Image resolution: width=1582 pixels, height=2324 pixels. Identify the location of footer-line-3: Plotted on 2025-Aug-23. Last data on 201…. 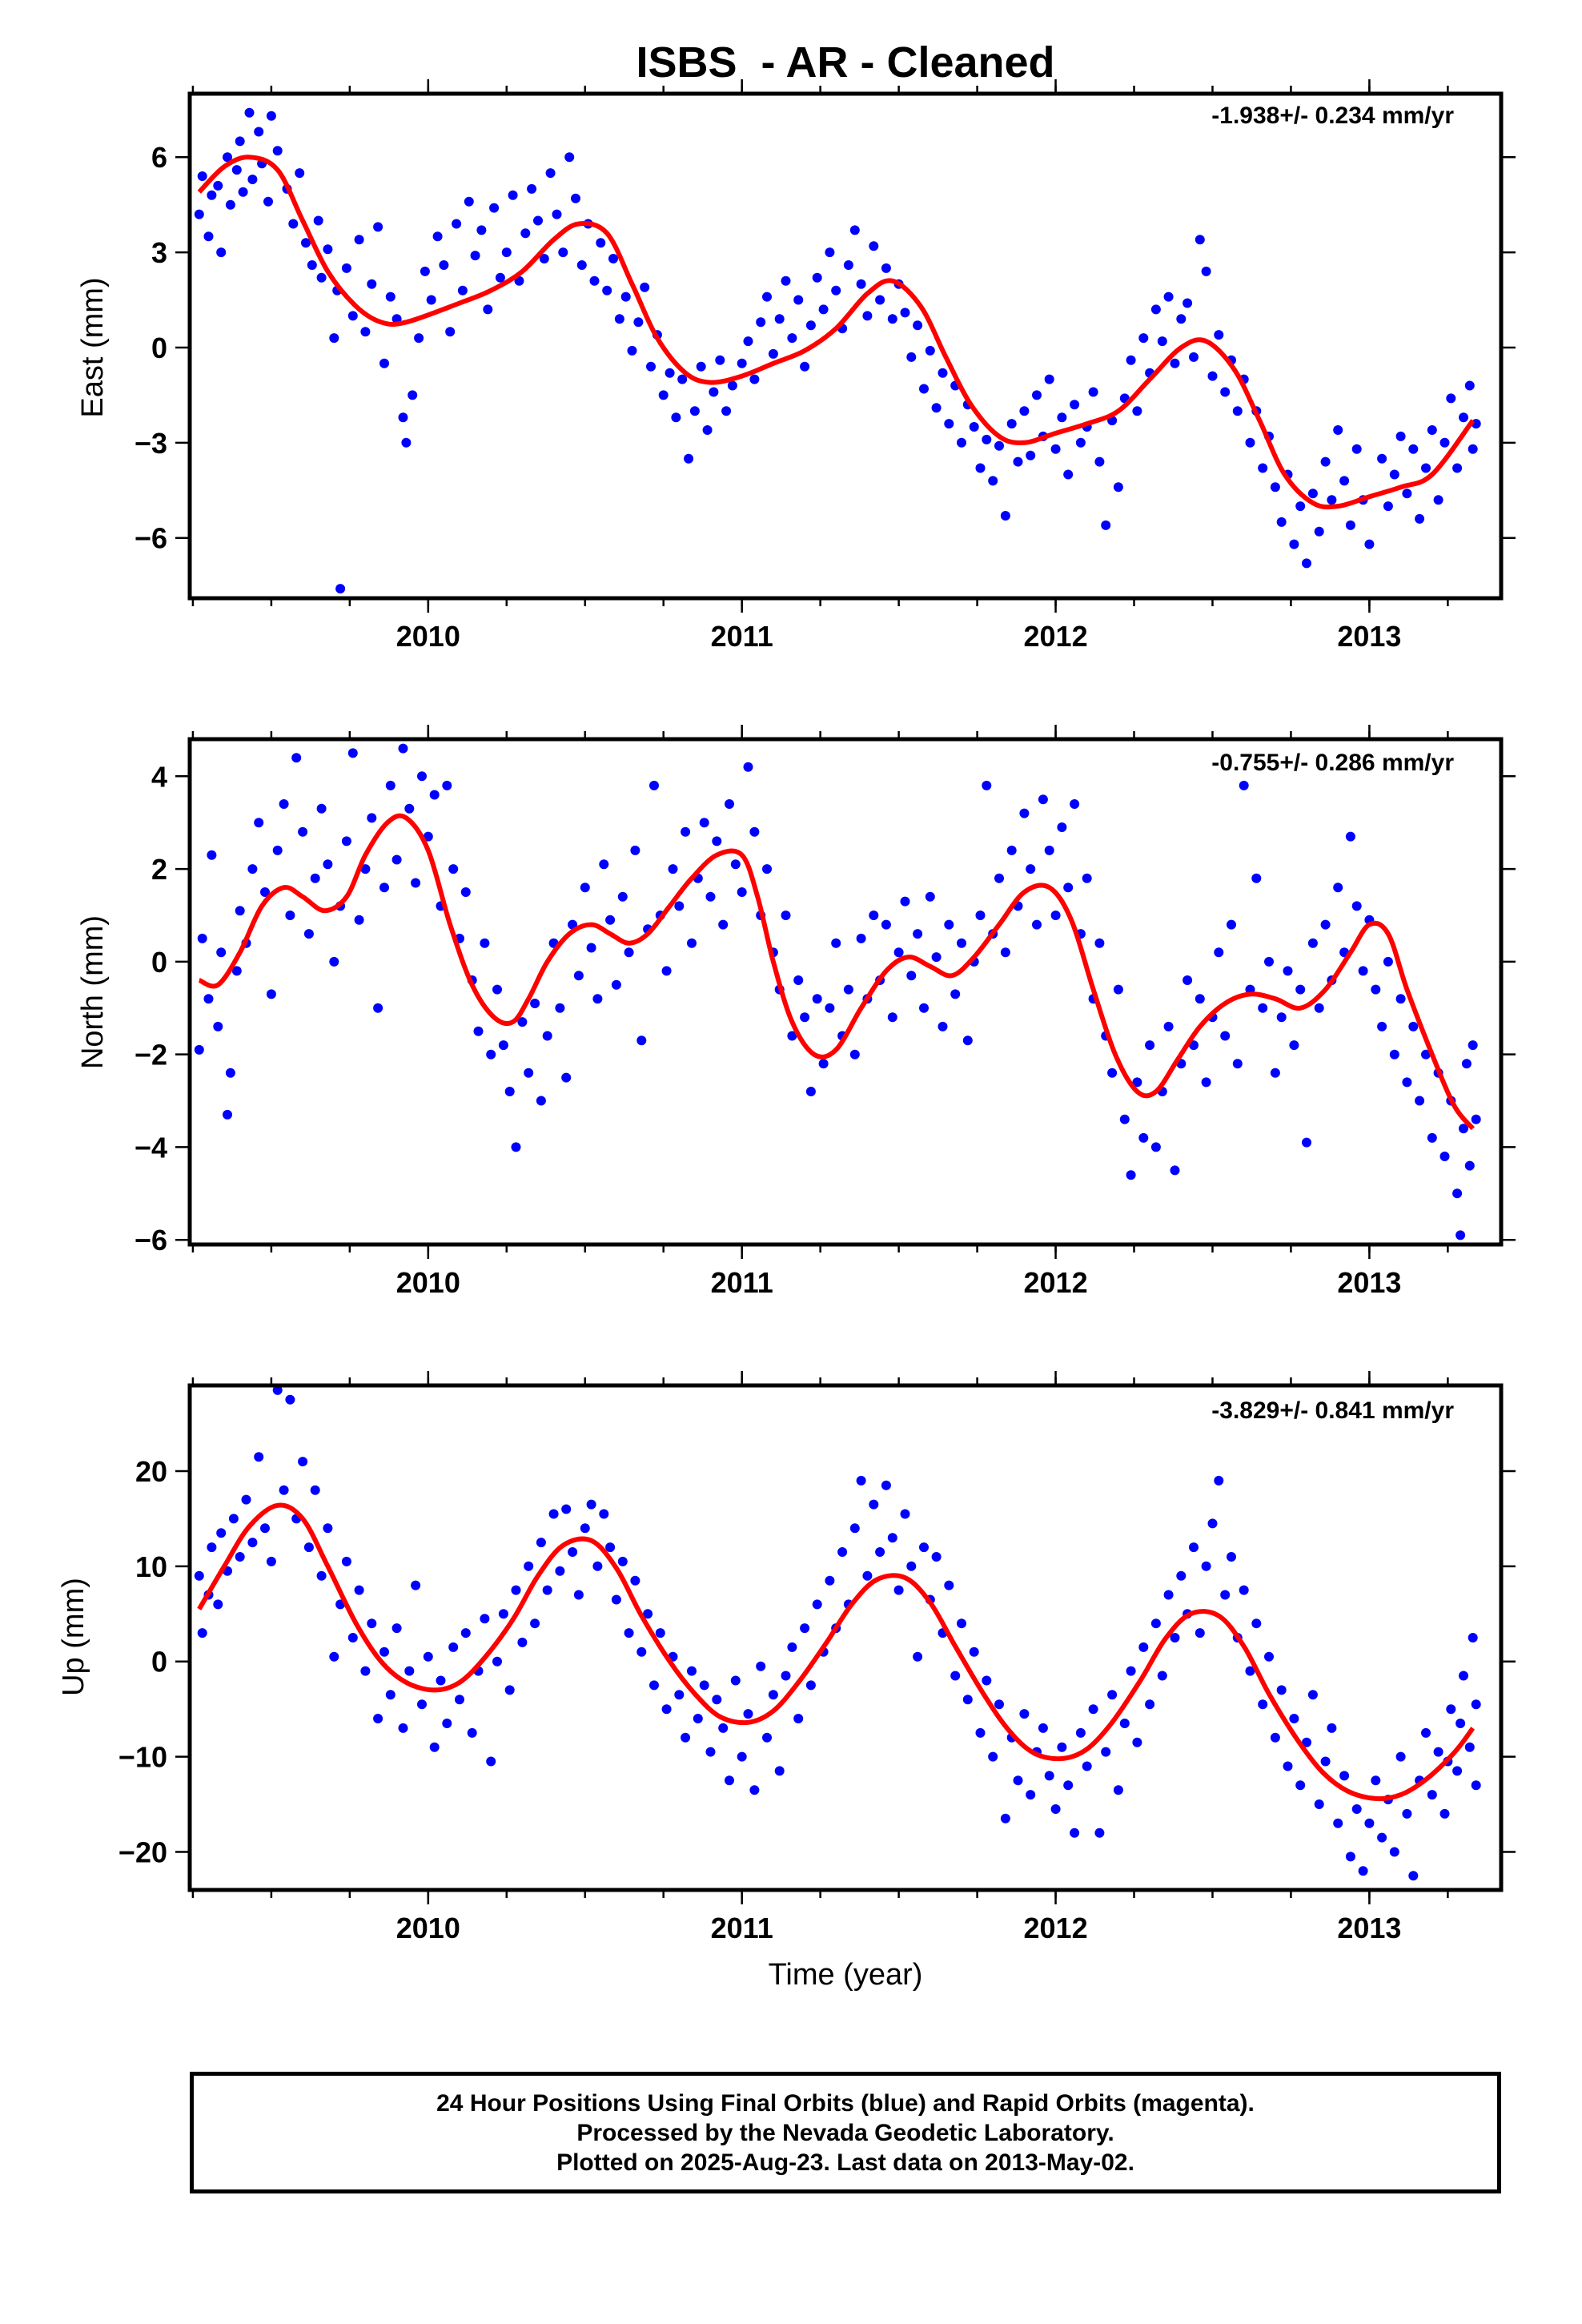
(845, 2162).